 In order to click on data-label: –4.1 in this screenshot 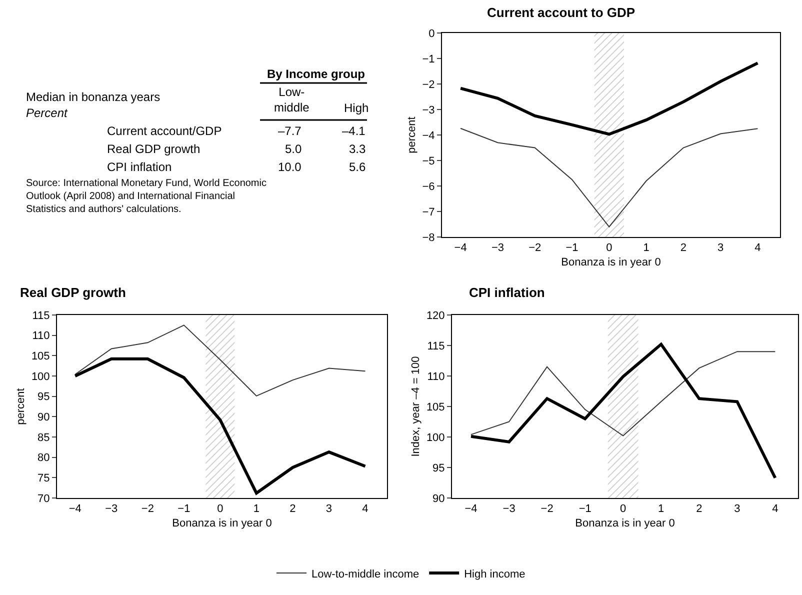, I will do `click(354, 131)`.